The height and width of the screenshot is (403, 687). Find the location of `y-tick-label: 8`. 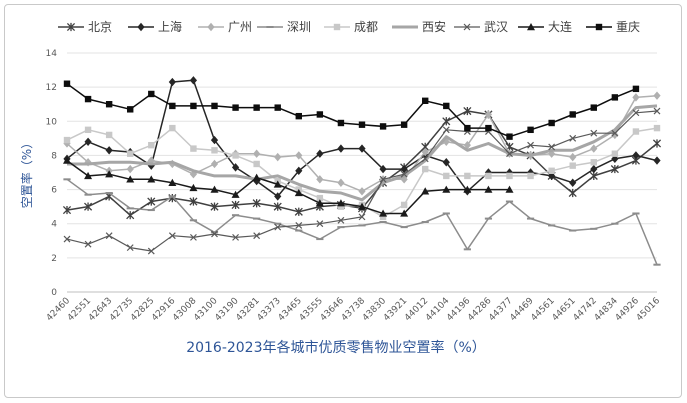

y-tick-label: 8 is located at coordinates (54, 156).